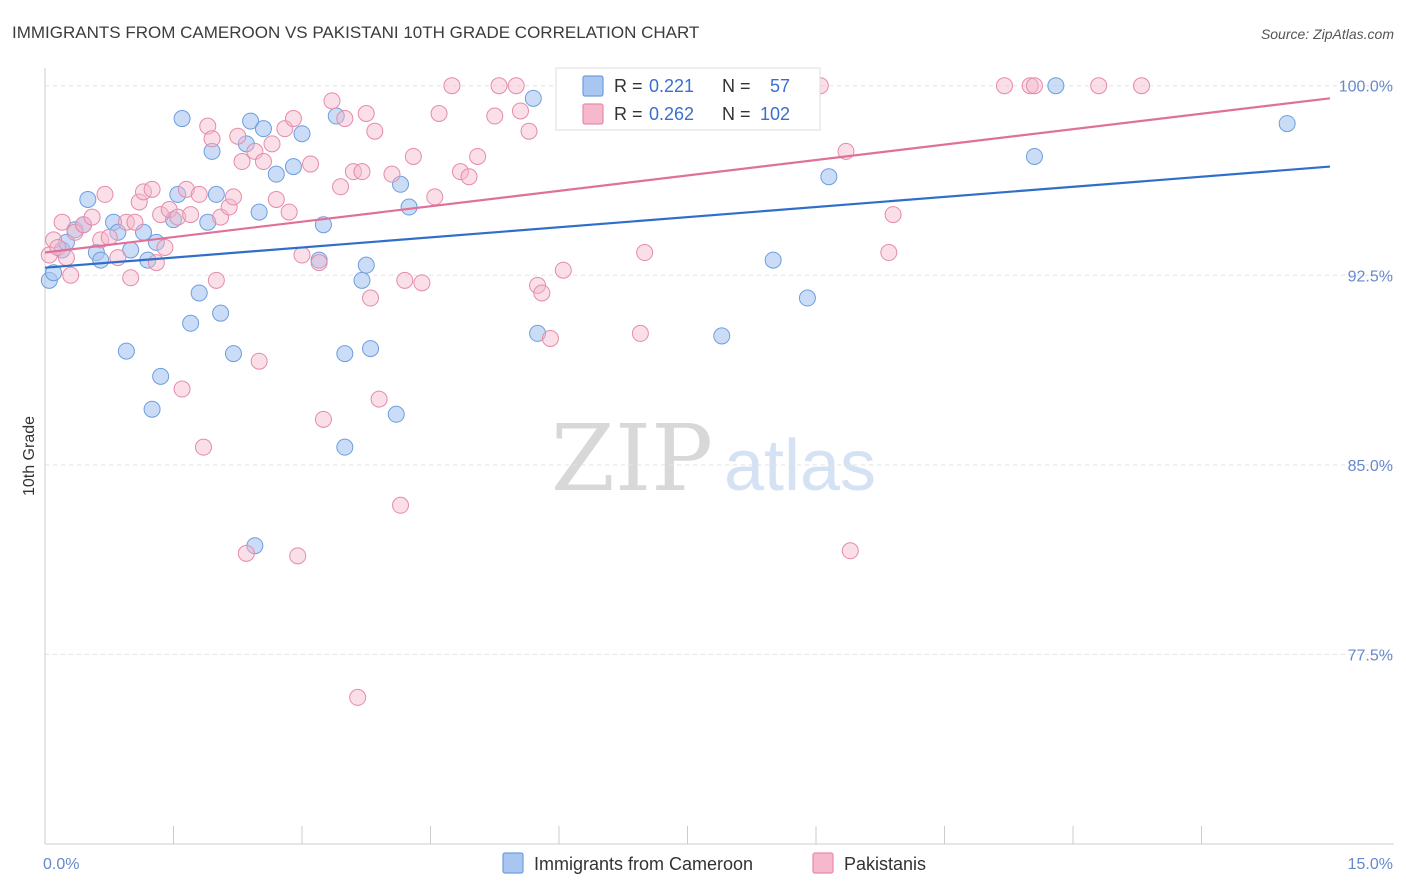  Describe the element at coordinates (780, 86) in the screenshot. I see `legend-n-value-cameroon: 57` at that location.